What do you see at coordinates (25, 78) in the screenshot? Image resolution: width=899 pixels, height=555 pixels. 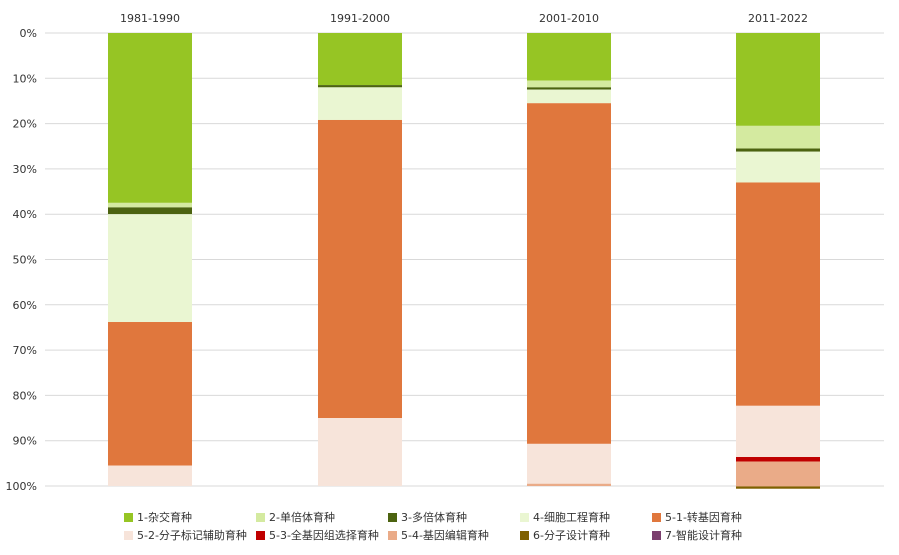 I see `y-tick-label: 10%` at bounding box center [25, 78].